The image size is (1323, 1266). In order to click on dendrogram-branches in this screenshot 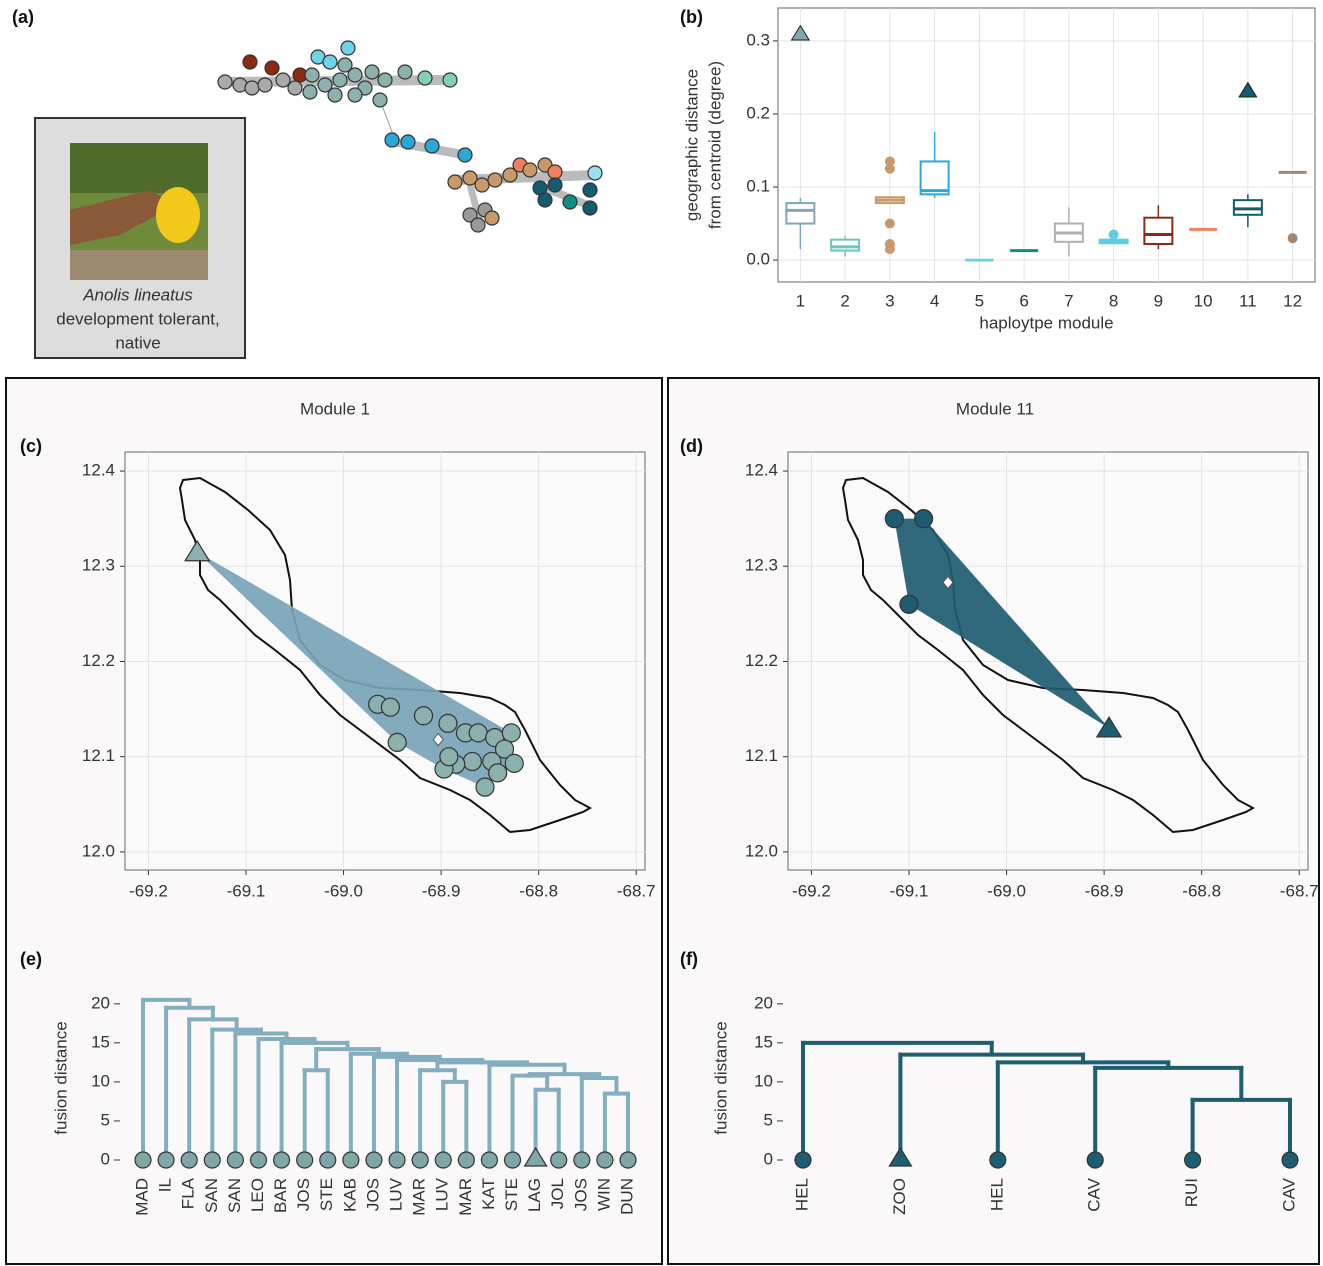, I will do `click(385, 1079)`.